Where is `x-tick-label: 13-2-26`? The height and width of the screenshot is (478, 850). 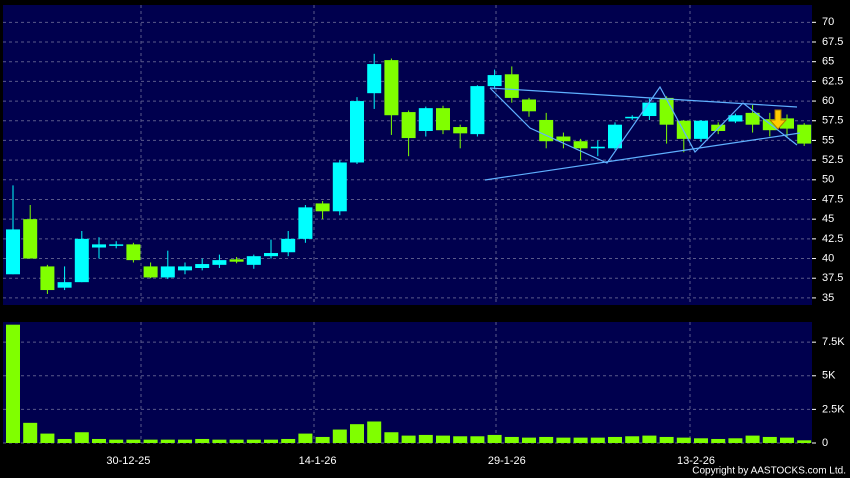 x-tick-label: 13-2-26 is located at coordinates (696, 461).